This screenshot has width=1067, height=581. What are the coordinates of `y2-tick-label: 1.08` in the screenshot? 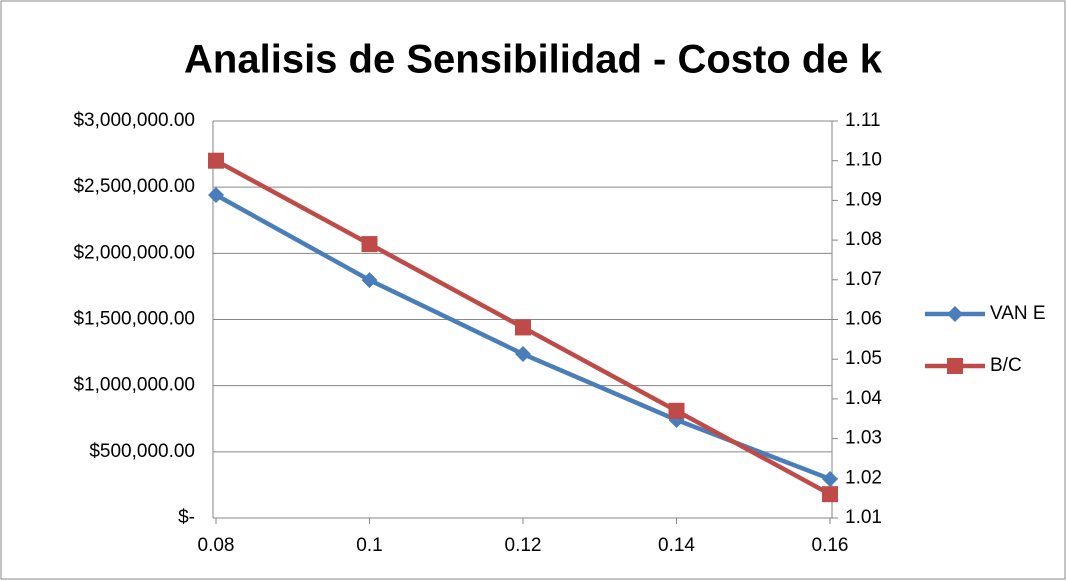 It's located at (863, 239).